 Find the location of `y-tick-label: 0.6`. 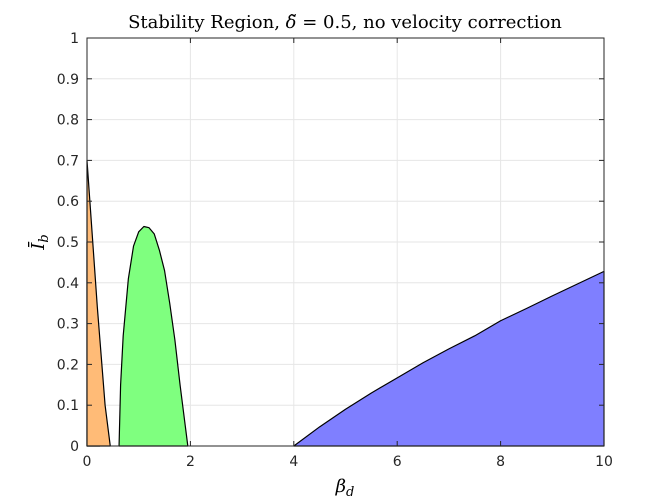

y-tick-label: 0.6 is located at coordinates (68, 202).